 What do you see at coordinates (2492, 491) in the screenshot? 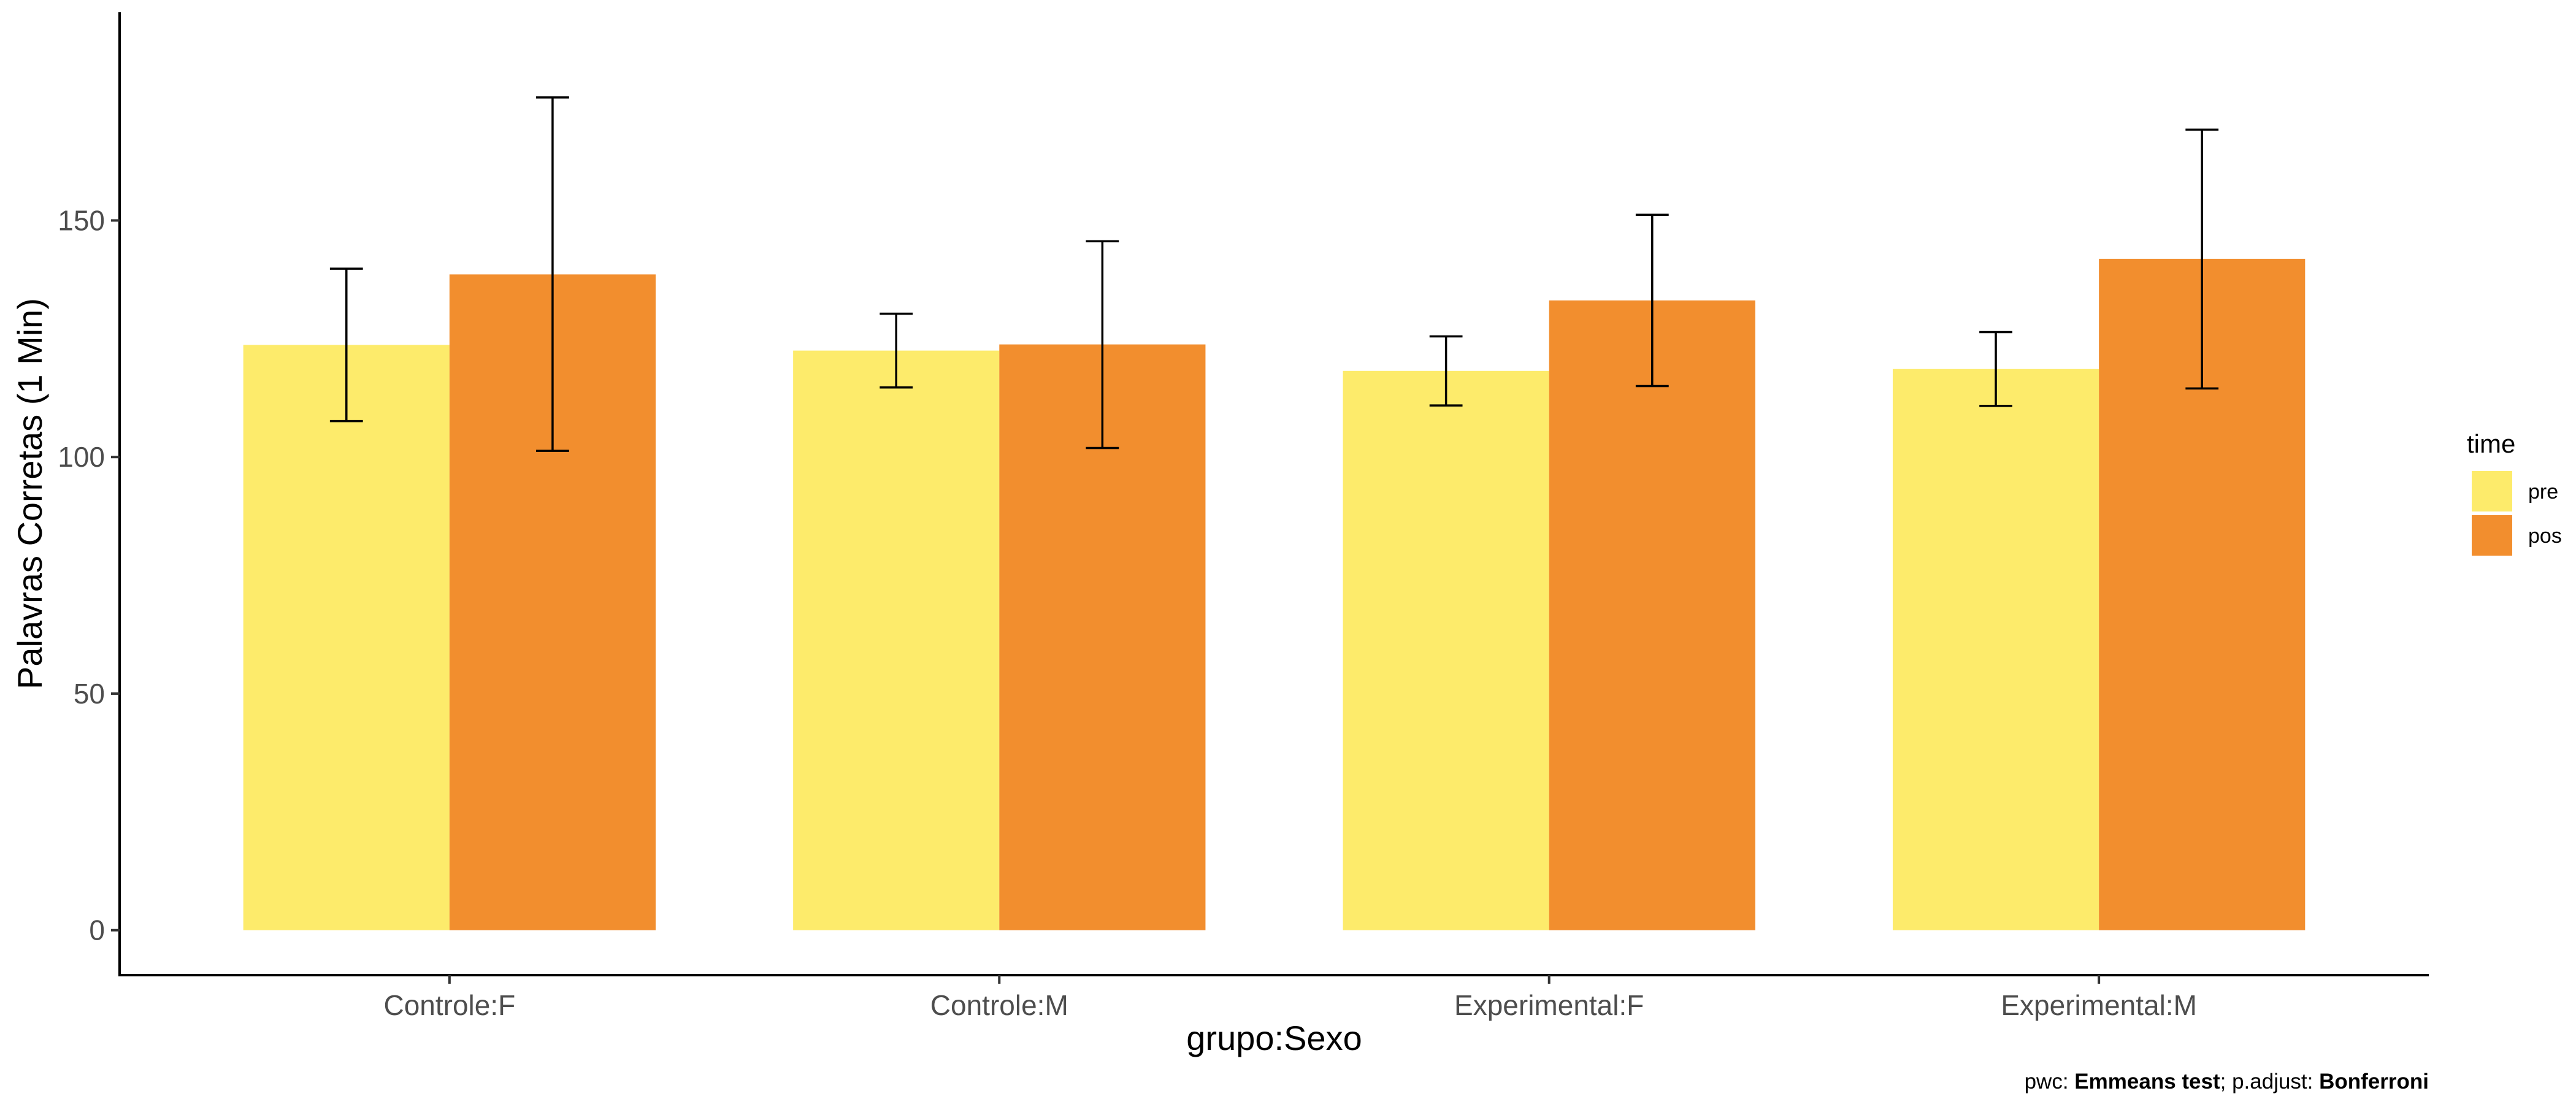
I see `legend-swatch-pre` at bounding box center [2492, 491].